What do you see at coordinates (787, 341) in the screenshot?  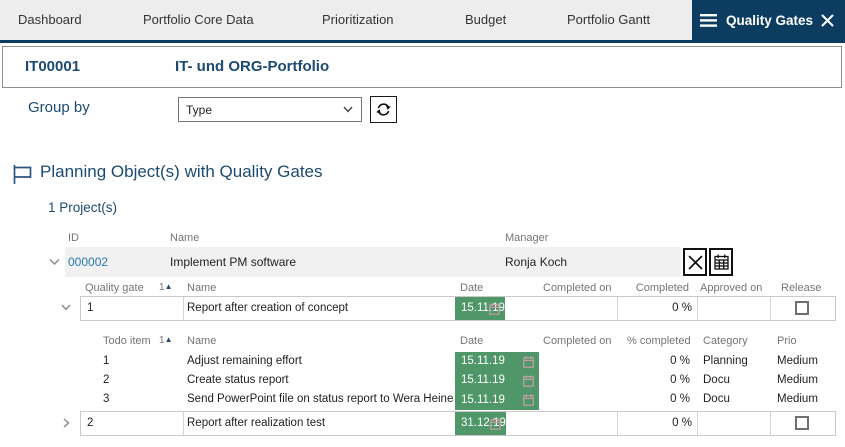 I see `todo-col-prio: Prio` at bounding box center [787, 341].